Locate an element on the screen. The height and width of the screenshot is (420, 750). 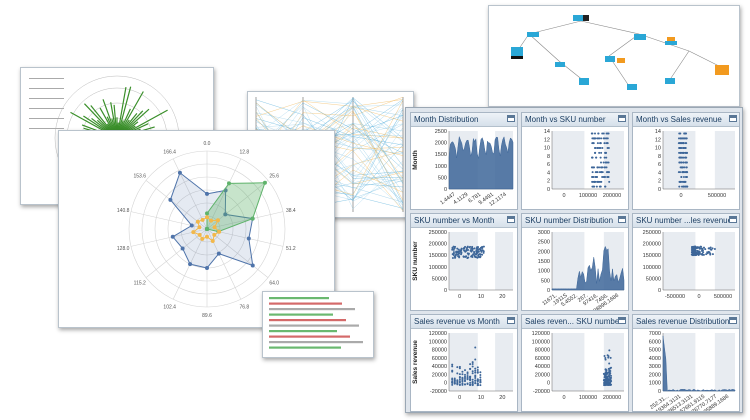
radar-spoke-label: 38.4 is located at coordinates (291, 211).